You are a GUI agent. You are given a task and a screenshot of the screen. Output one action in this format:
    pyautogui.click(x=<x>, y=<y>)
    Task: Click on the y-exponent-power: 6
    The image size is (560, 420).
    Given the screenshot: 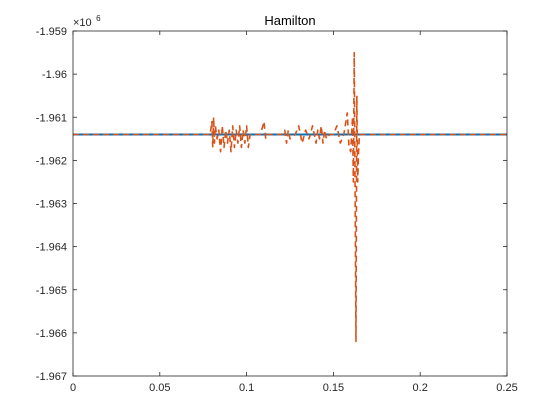 What is the action you would take?
    pyautogui.click(x=98, y=18)
    